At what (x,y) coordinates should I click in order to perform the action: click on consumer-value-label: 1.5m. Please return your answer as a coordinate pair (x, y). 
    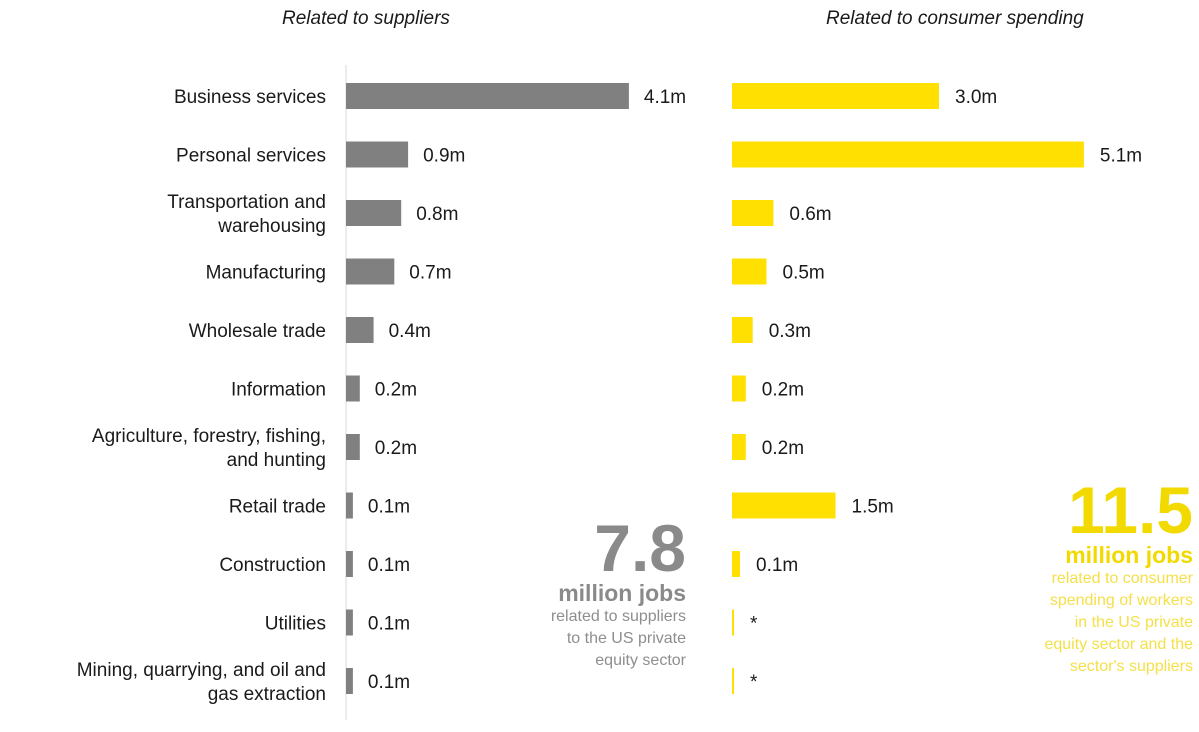
    Looking at the image, I should click on (873, 507).